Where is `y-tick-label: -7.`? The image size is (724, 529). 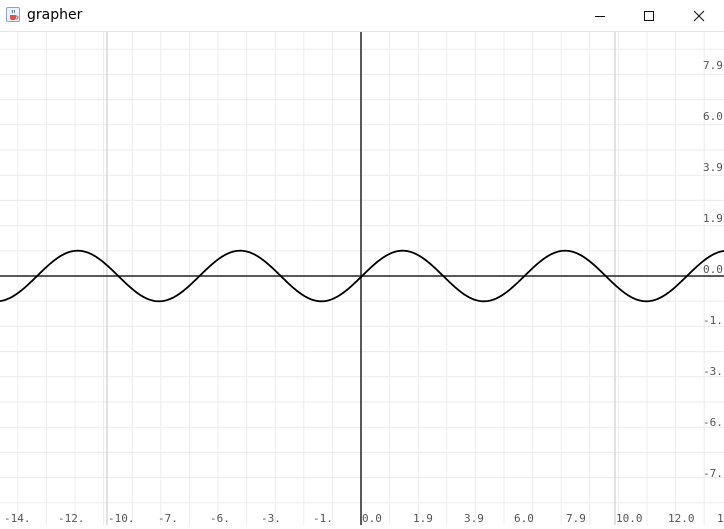
y-tick-label: -7. is located at coordinates (713, 473).